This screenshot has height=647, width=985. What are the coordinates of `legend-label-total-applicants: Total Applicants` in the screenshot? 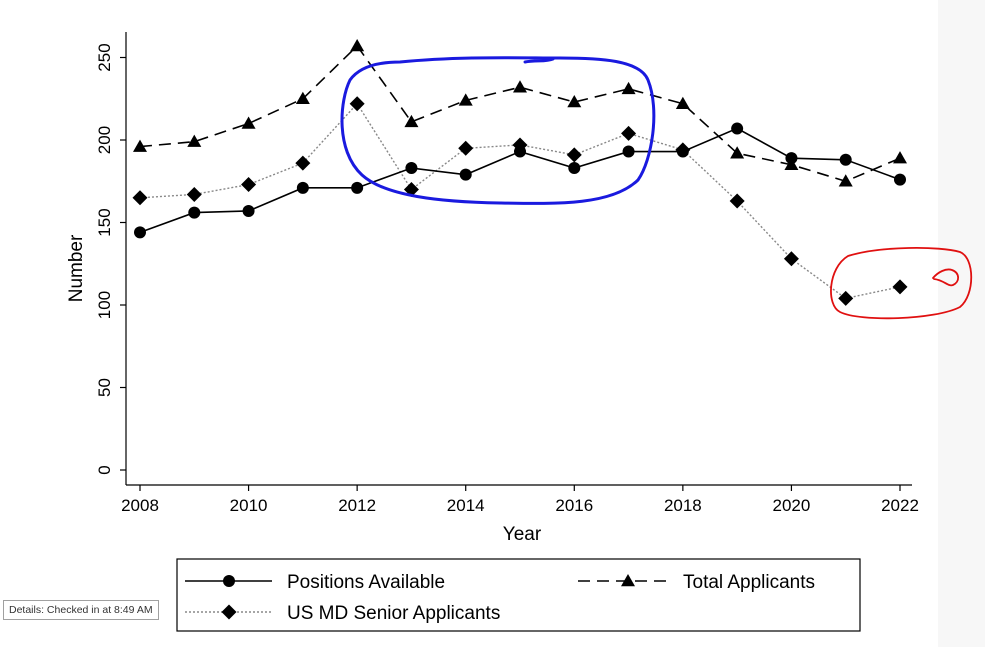 It's located at (749, 582).